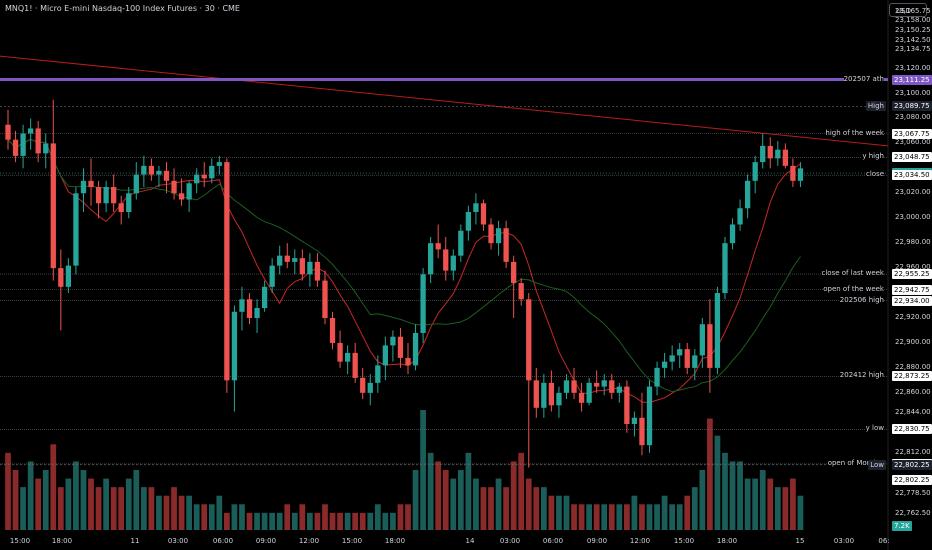 Image resolution: width=932 pixels, height=550 pixels. Describe the element at coordinates (913, 451) in the screenshot. I see `price-tick-label: 22,812.00` at that location.